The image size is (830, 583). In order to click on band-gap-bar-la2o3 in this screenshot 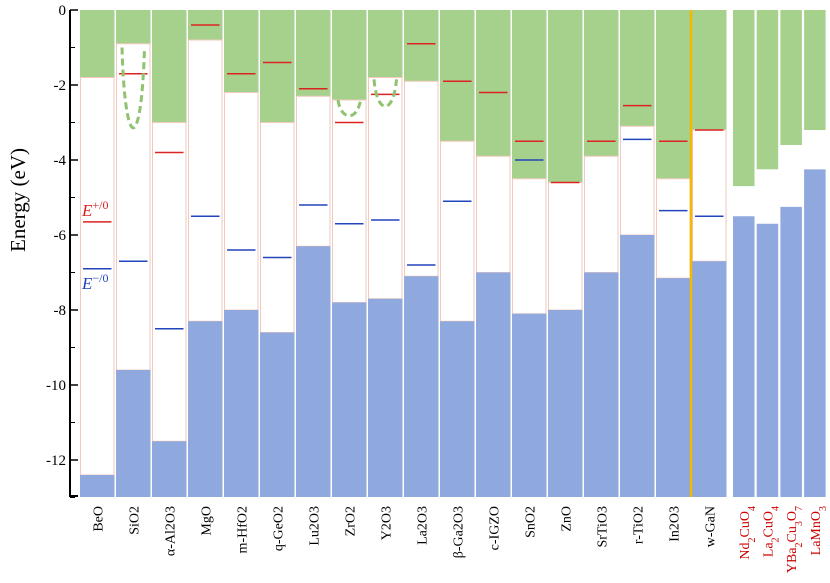, I will do `click(421, 178)`.